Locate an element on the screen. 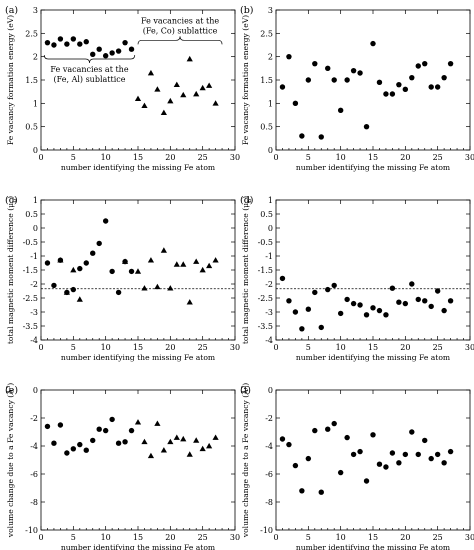 Image resolution: width=474 pixels, height=550 pixels. panel-letter: (b) is located at coordinates (247, 10).